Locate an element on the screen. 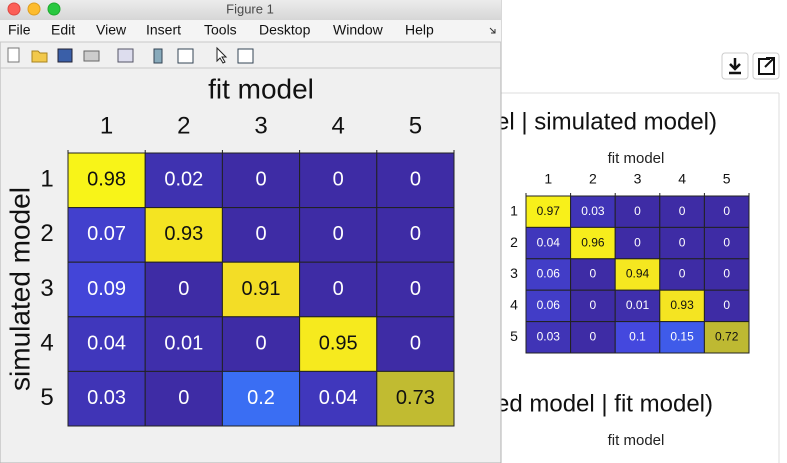  menu-item: Edit is located at coordinates (63, 30).